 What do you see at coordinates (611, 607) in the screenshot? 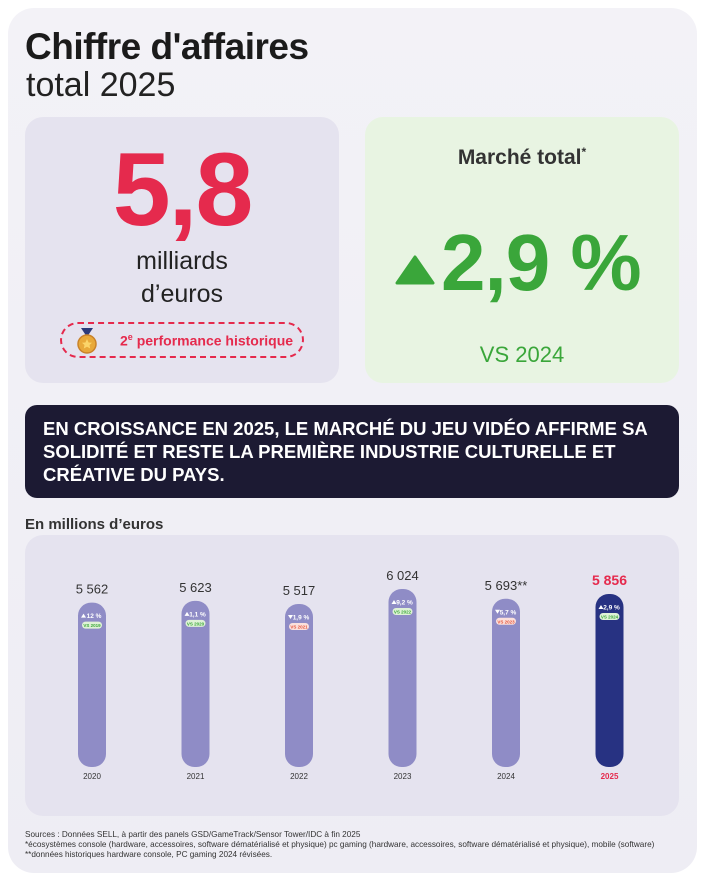
I see `change-label: 2,9 %` at bounding box center [611, 607].